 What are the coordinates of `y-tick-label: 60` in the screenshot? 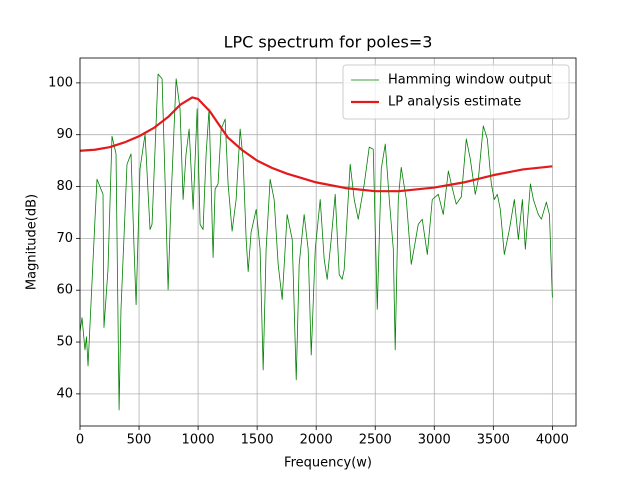 It's located at (64, 290).